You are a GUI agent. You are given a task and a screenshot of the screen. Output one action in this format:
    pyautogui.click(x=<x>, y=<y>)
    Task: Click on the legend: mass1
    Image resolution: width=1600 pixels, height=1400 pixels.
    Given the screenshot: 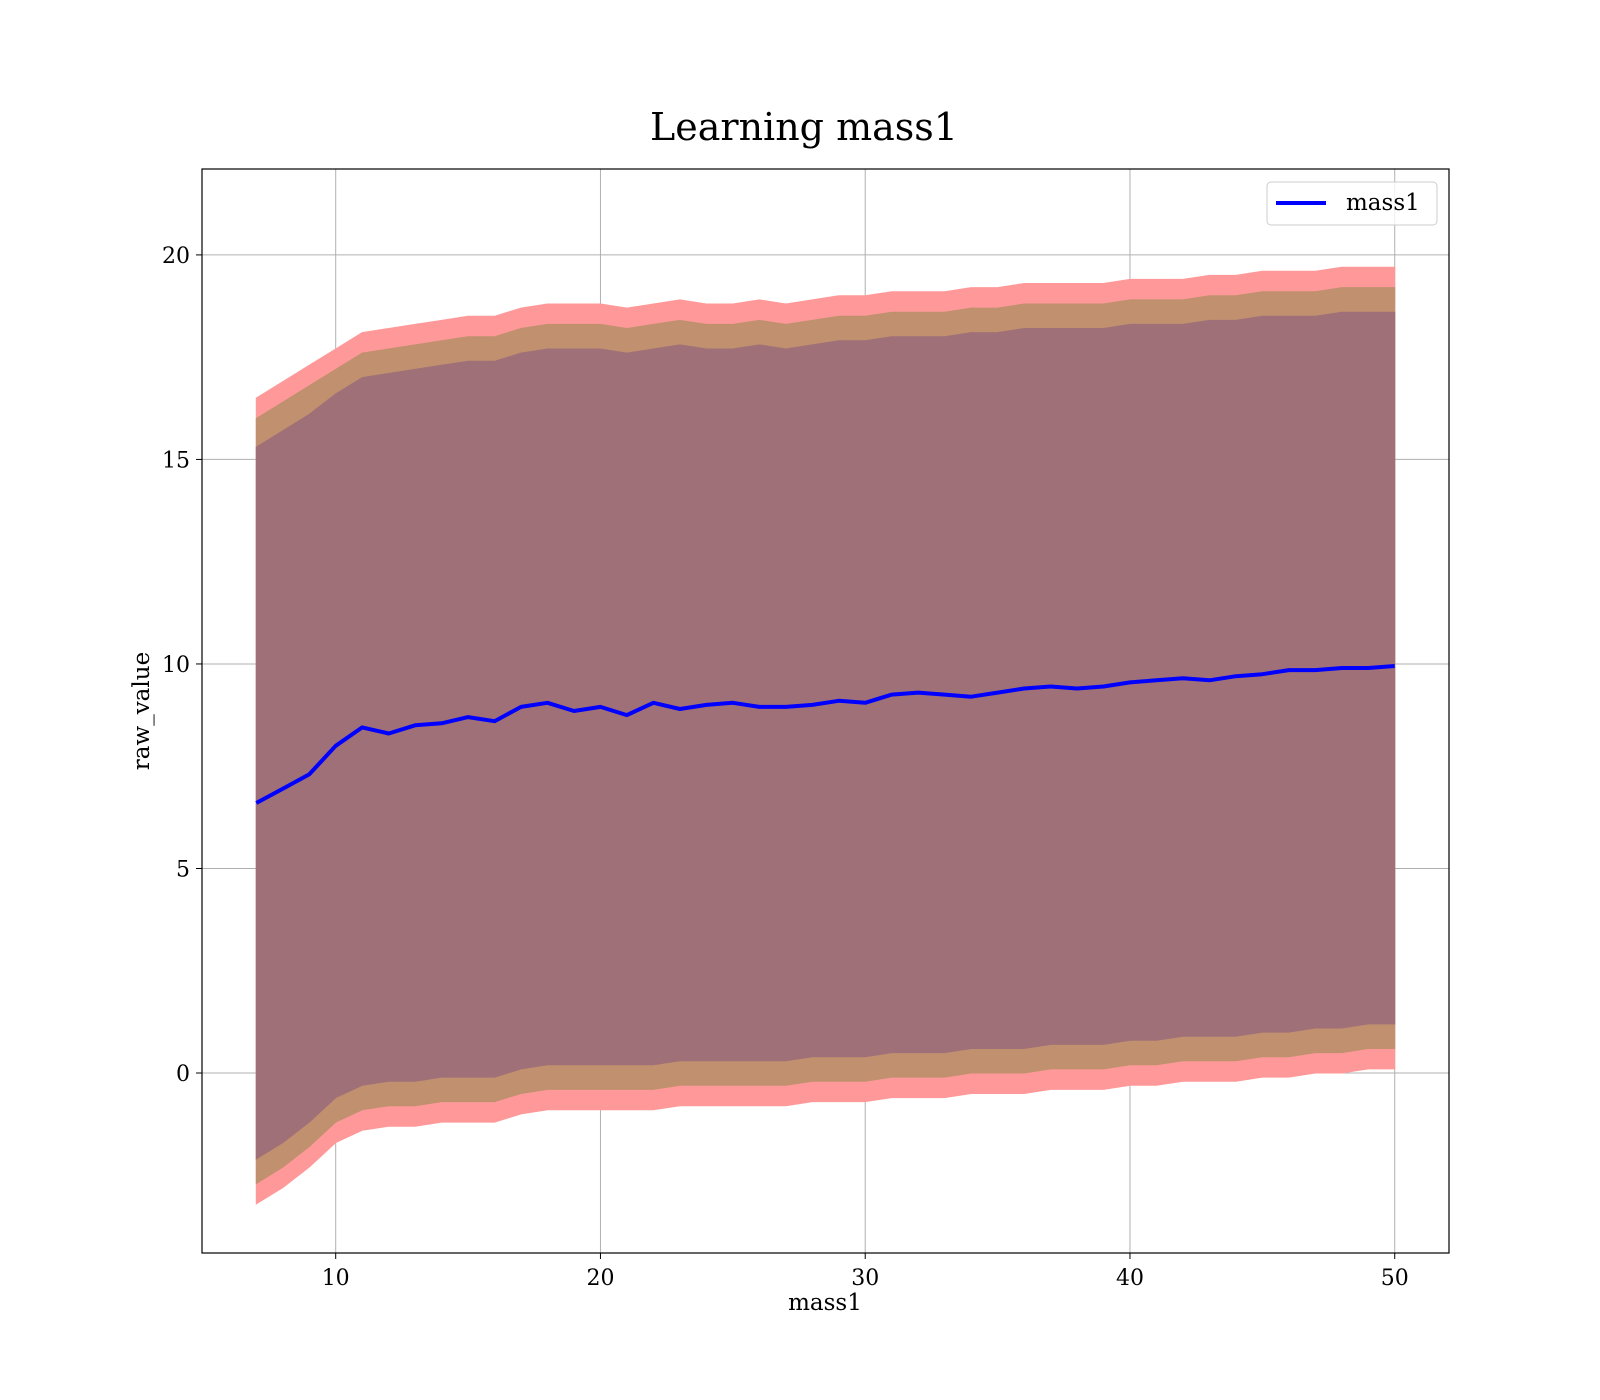 What is the action you would take?
    pyautogui.click(x=1352, y=203)
    